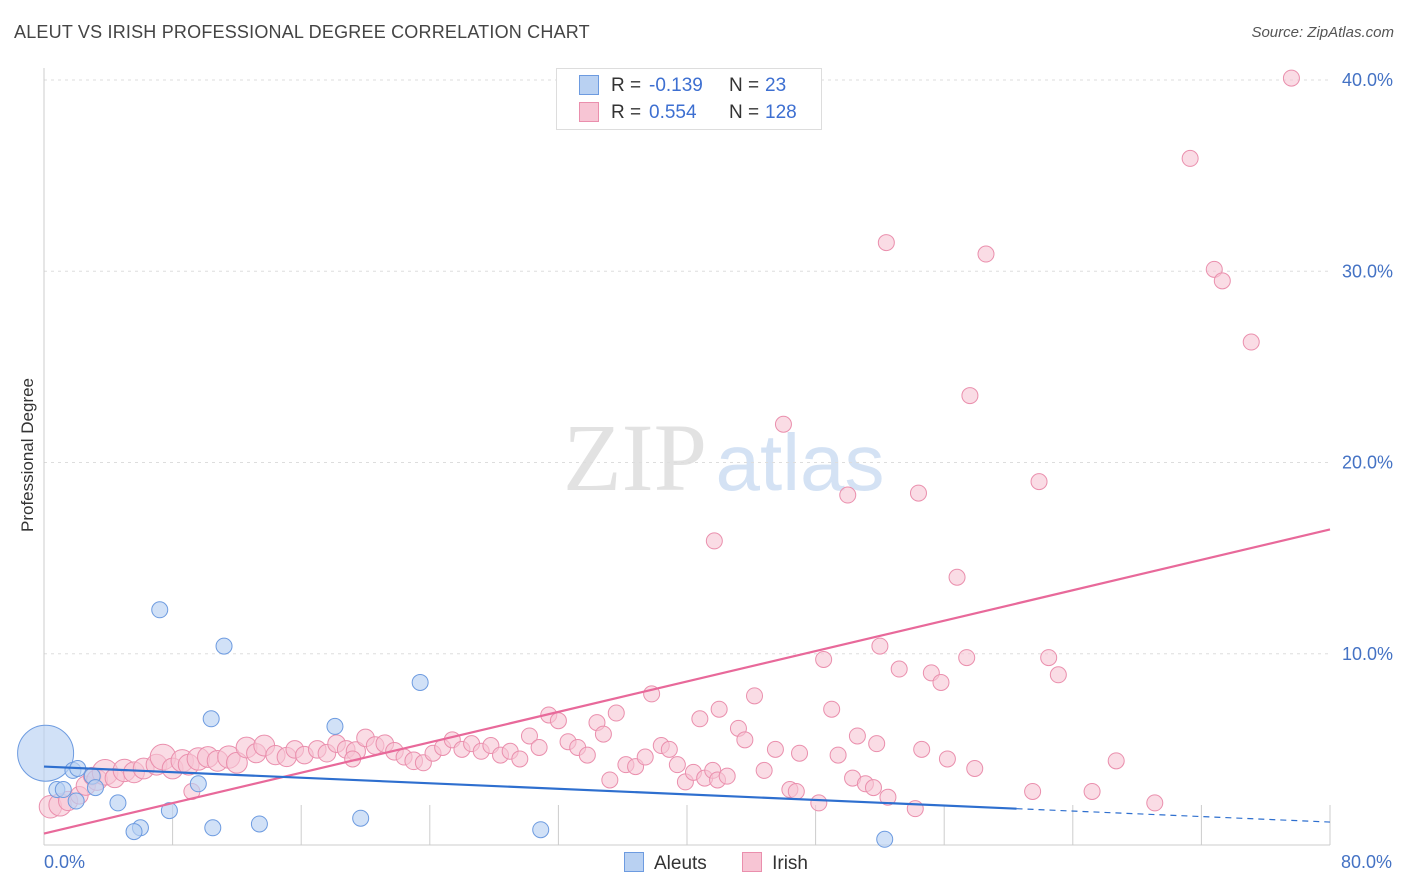 The width and height of the screenshot is (1406, 892). I want to click on x-tick-max: 80.0%, so click(1366, 862).